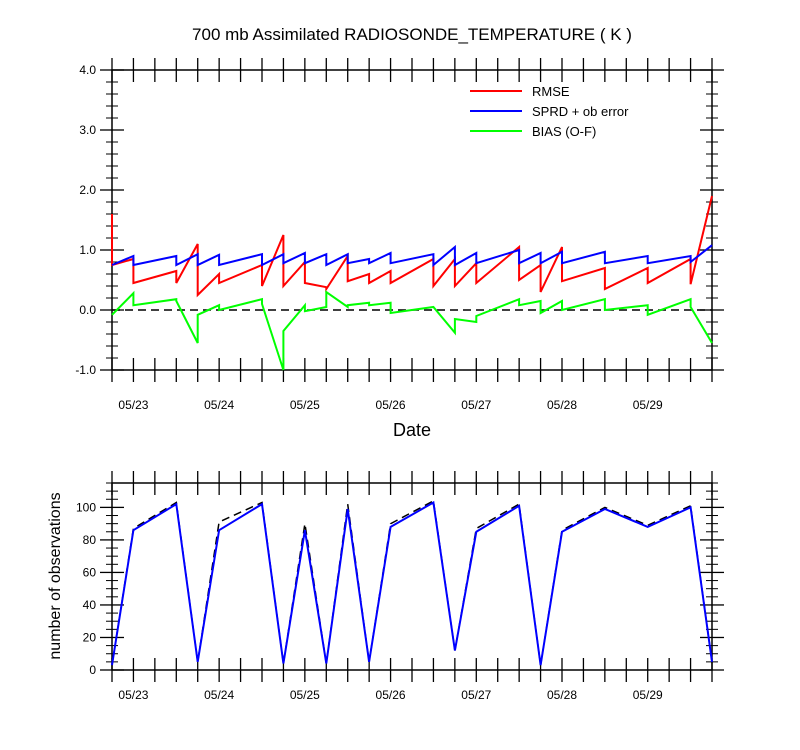 Image resolution: width=800 pixels, height=750 pixels. What do you see at coordinates (90, 572) in the screenshot?
I see `y-tick-label: 60` at bounding box center [90, 572].